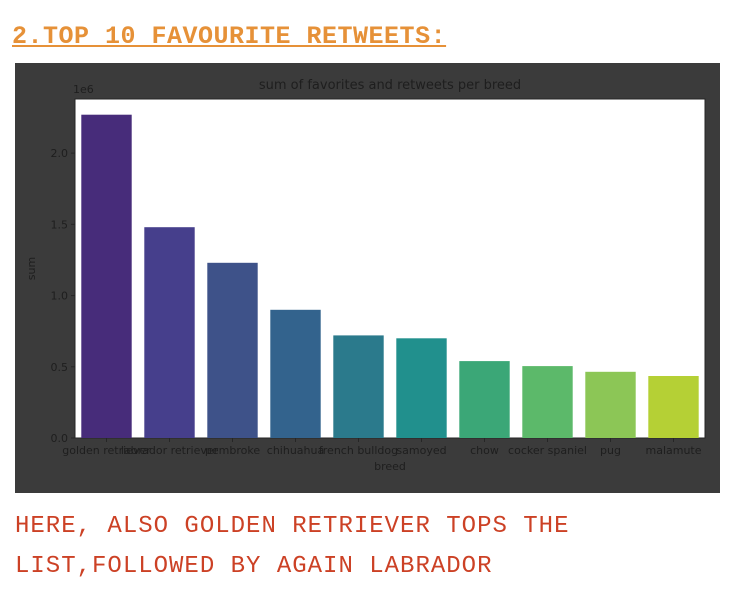 The height and width of the screenshot is (597, 751). Describe the element at coordinates (610, 450) in the screenshot. I see `x-tick-label: pug` at that location.